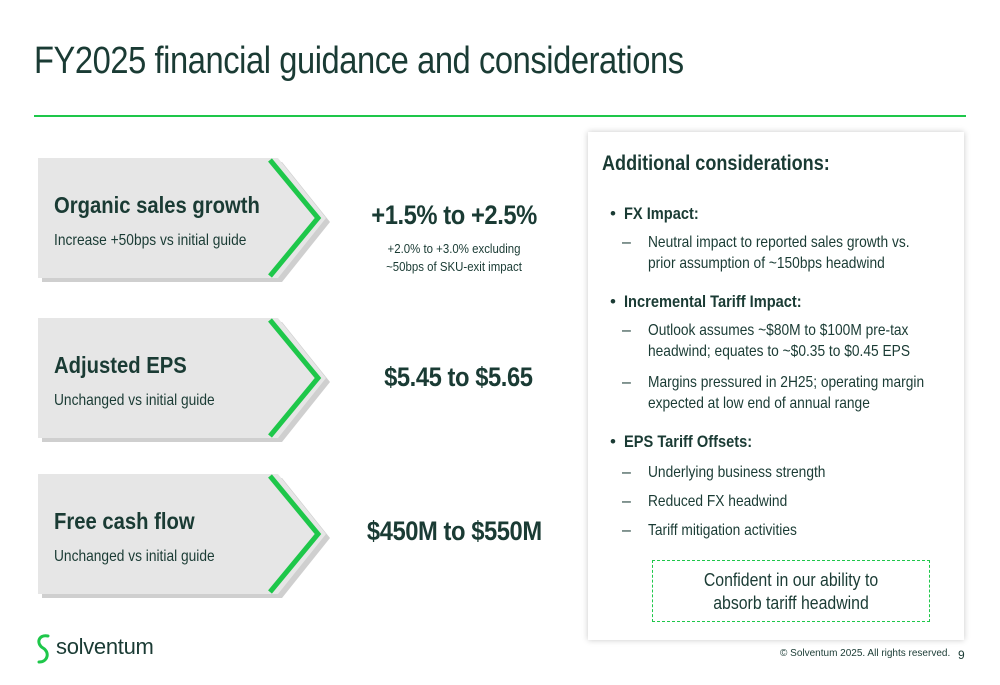 This screenshot has height=685, width=1000. I want to click on metric-value-organic-sales: +1.5% to +2.5%, so click(454, 215).